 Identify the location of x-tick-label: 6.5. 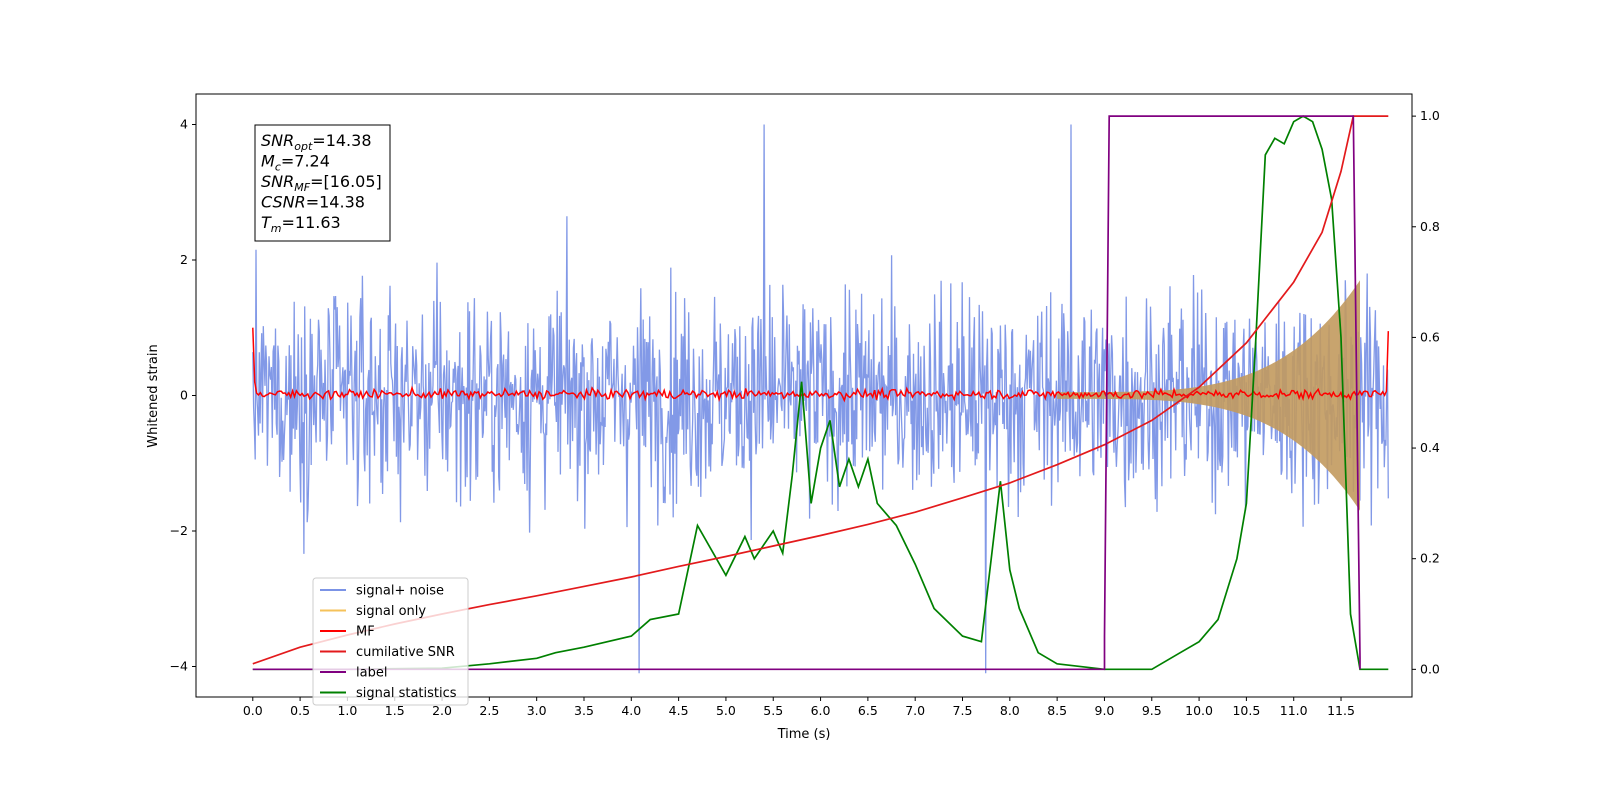
(868, 710).